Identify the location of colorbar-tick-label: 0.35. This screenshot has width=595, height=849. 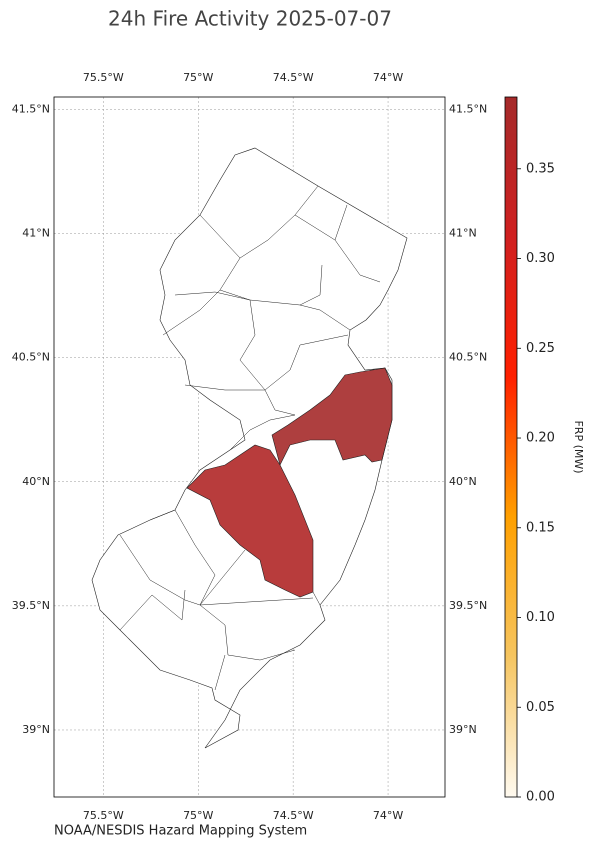
(540, 168).